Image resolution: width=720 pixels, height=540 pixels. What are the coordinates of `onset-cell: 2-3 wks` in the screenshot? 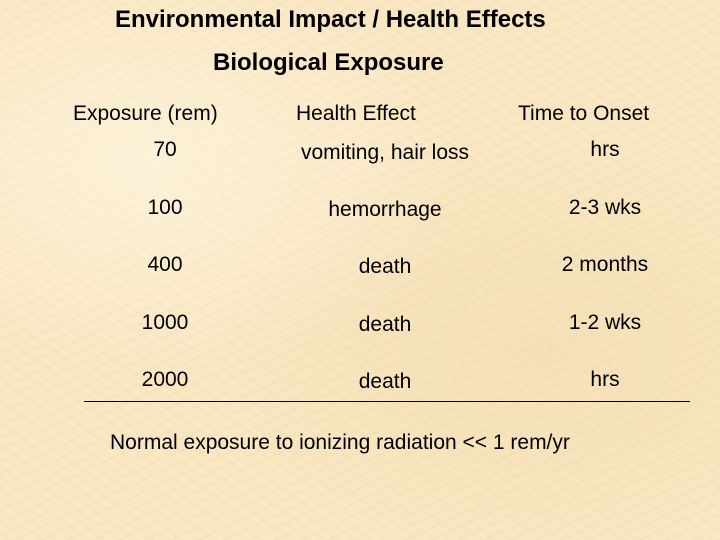 It's located at (605, 207).